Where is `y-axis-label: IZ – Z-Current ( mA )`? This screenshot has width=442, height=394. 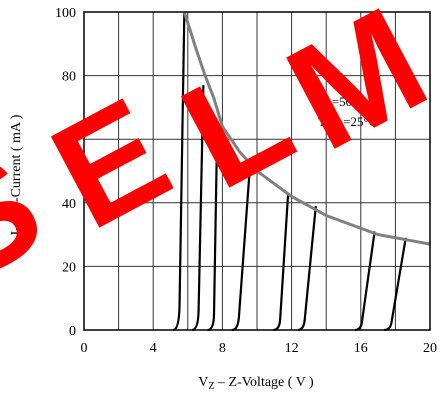
y-axis-label: IZ – Z-Current ( mA ) is located at coordinates (17, 174).